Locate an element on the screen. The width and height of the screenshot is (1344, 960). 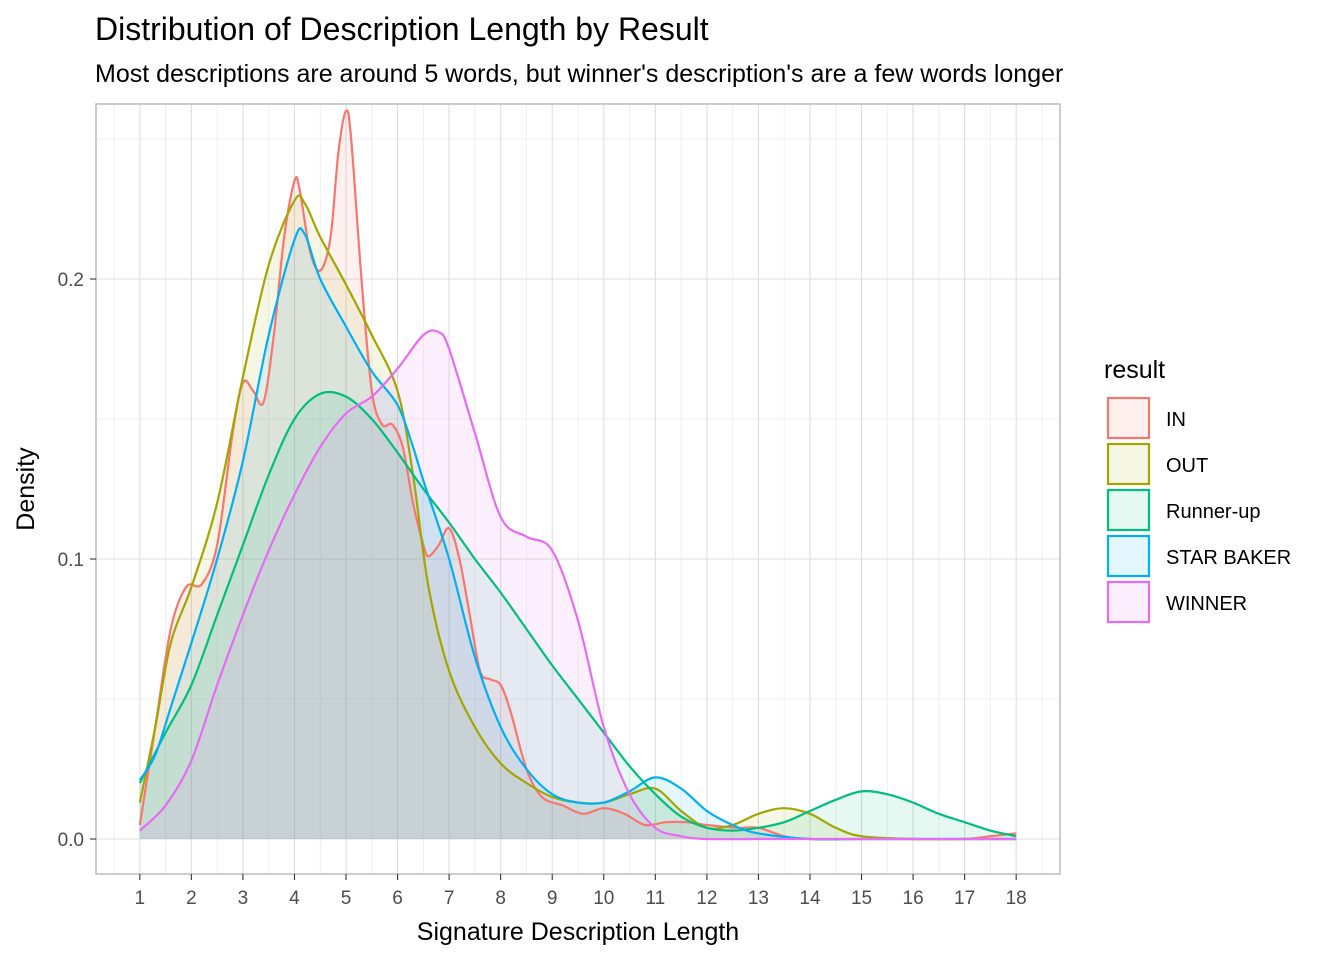
x-tick-label: 9 is located at coordinates (552, 898).